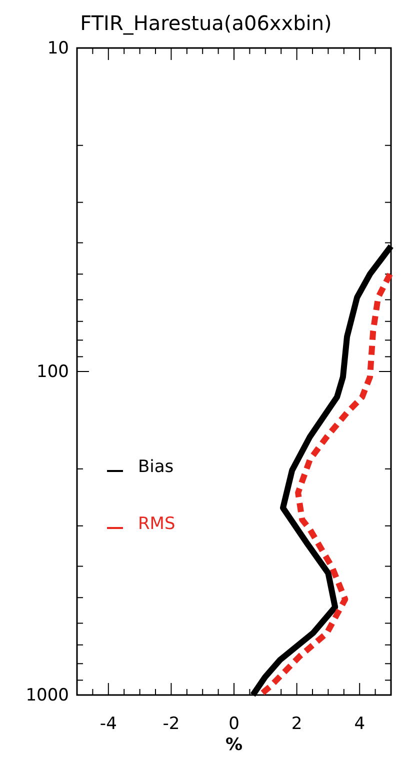 The width and height of the screenshot is (411, 768). Describe the element at coordinates (234, 745) in the screenshot. I see `x-axis-title: %` at that location.